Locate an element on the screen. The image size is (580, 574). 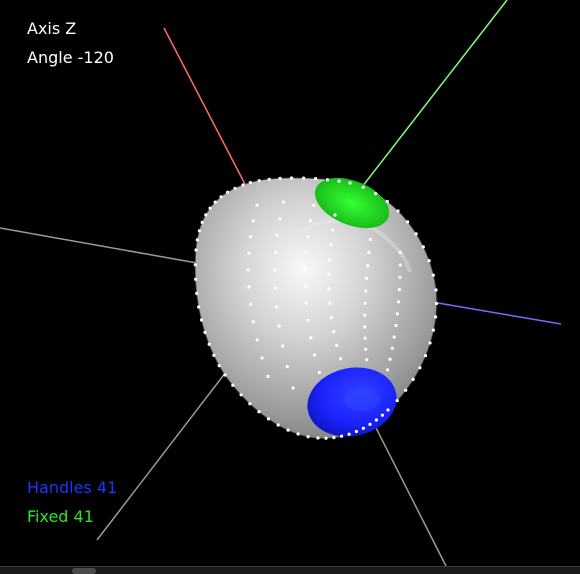
axis-z-line is located at coordinates (496, 313).